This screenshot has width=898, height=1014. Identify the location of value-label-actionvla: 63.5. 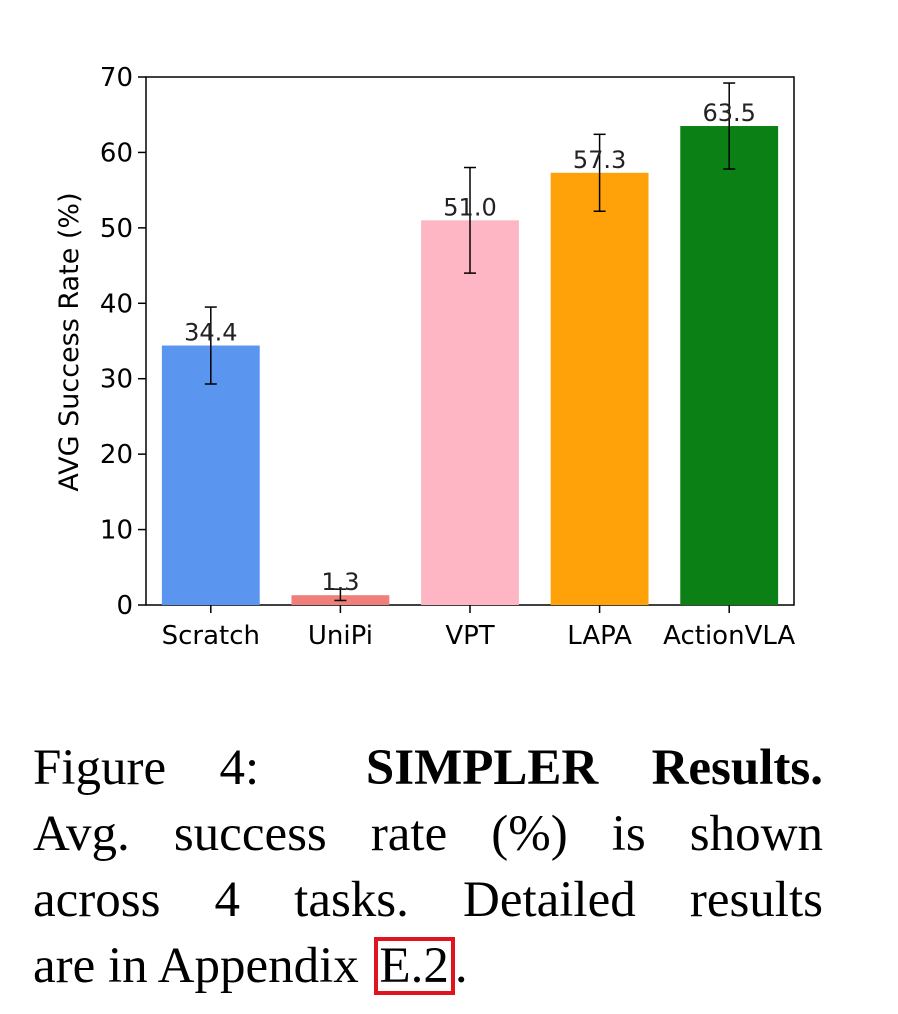
(728, 113).